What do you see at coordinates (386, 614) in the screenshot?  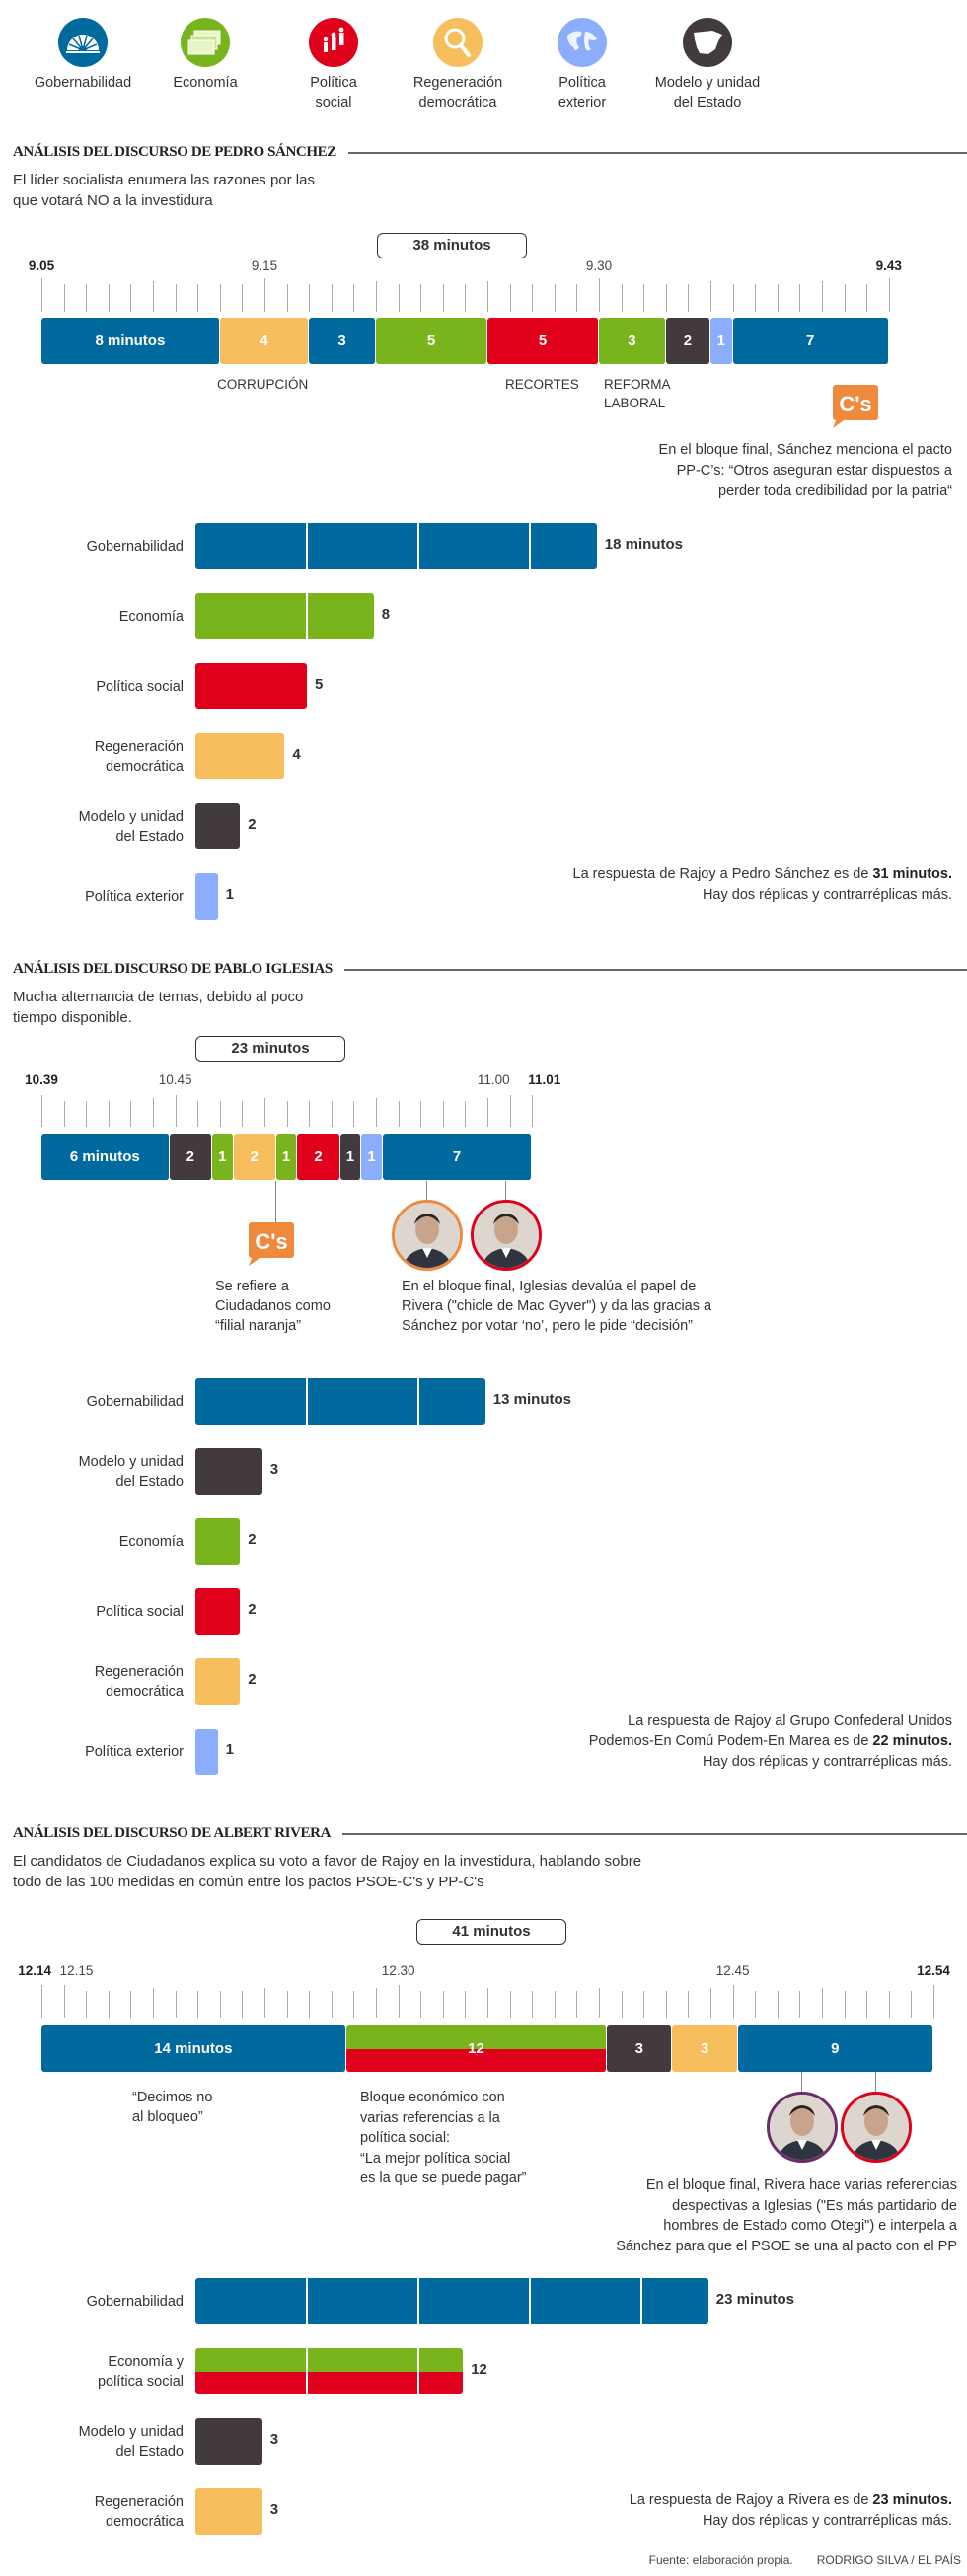 I see `bar-value-label: 8` at bounding box center [386, 614].